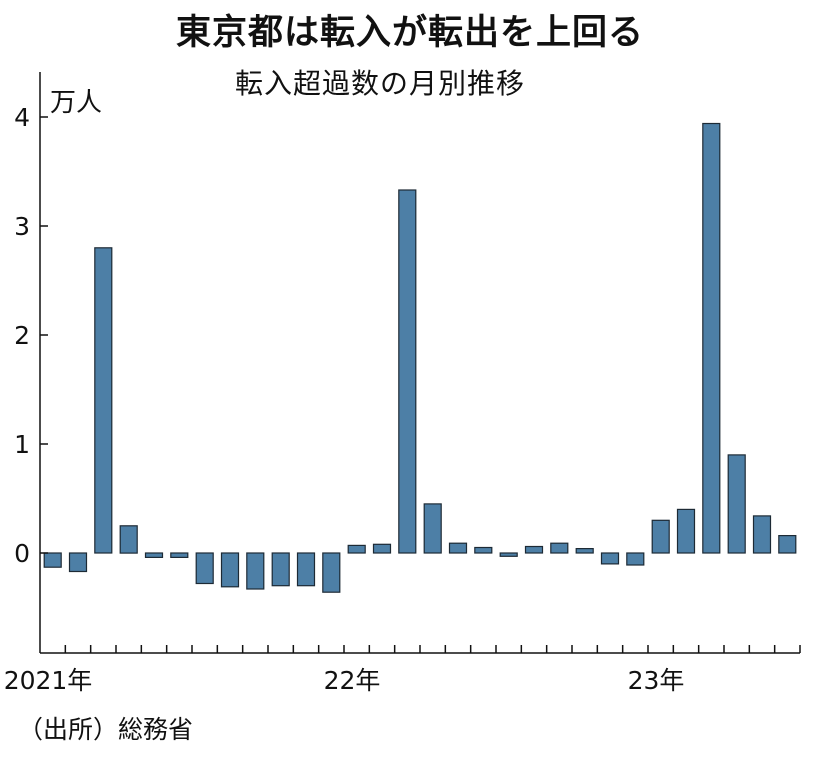  Describe the element at coordinates (22, 117) in the screenshot. I see `y-tick-label-4: 4` at that location.